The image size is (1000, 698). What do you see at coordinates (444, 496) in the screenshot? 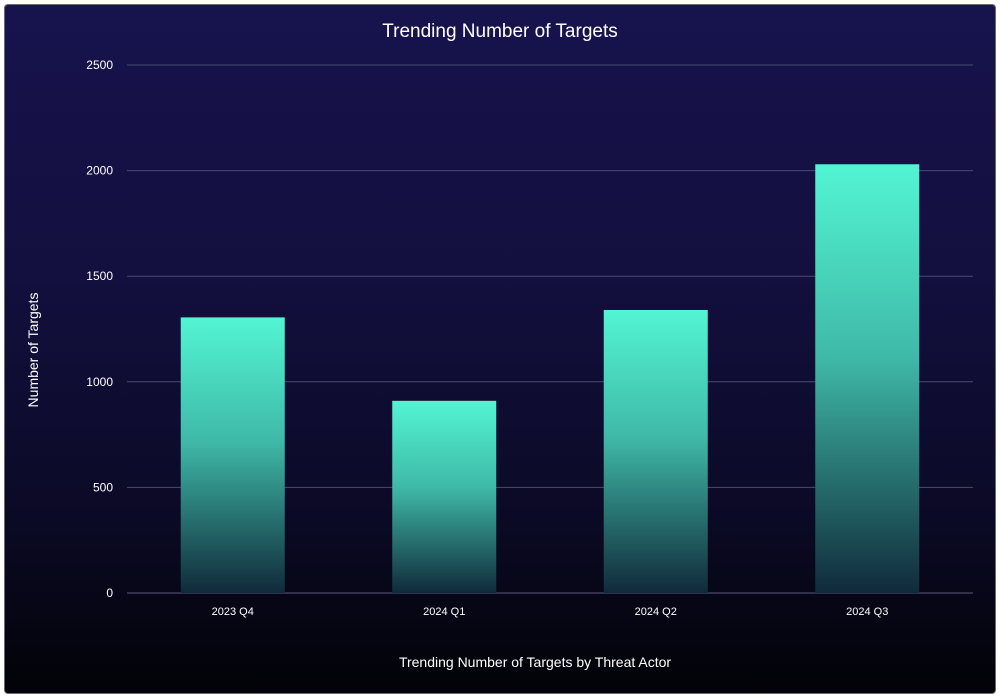
I see `bar-2024-q1` at bounding box center [444, 496].